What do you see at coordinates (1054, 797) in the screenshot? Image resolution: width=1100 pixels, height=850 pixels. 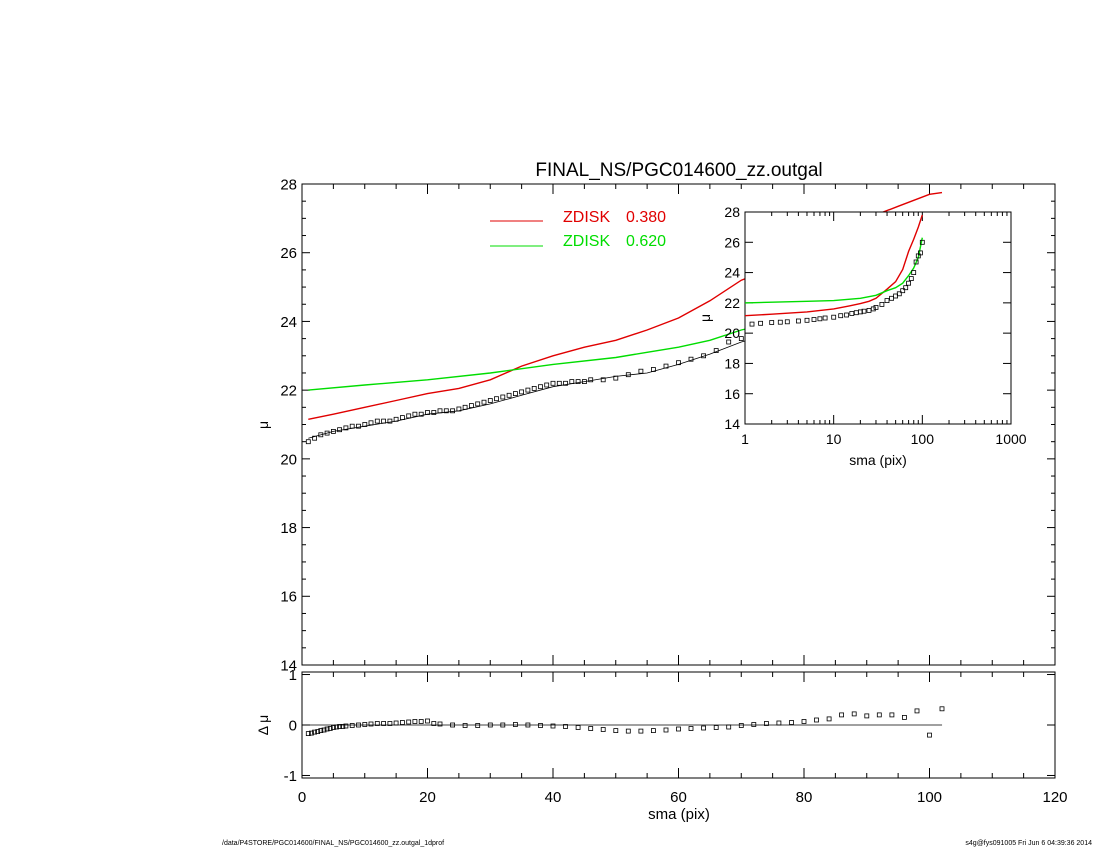 I see `residual-x-tick-label: 120` at bounding box center [1054, 797].